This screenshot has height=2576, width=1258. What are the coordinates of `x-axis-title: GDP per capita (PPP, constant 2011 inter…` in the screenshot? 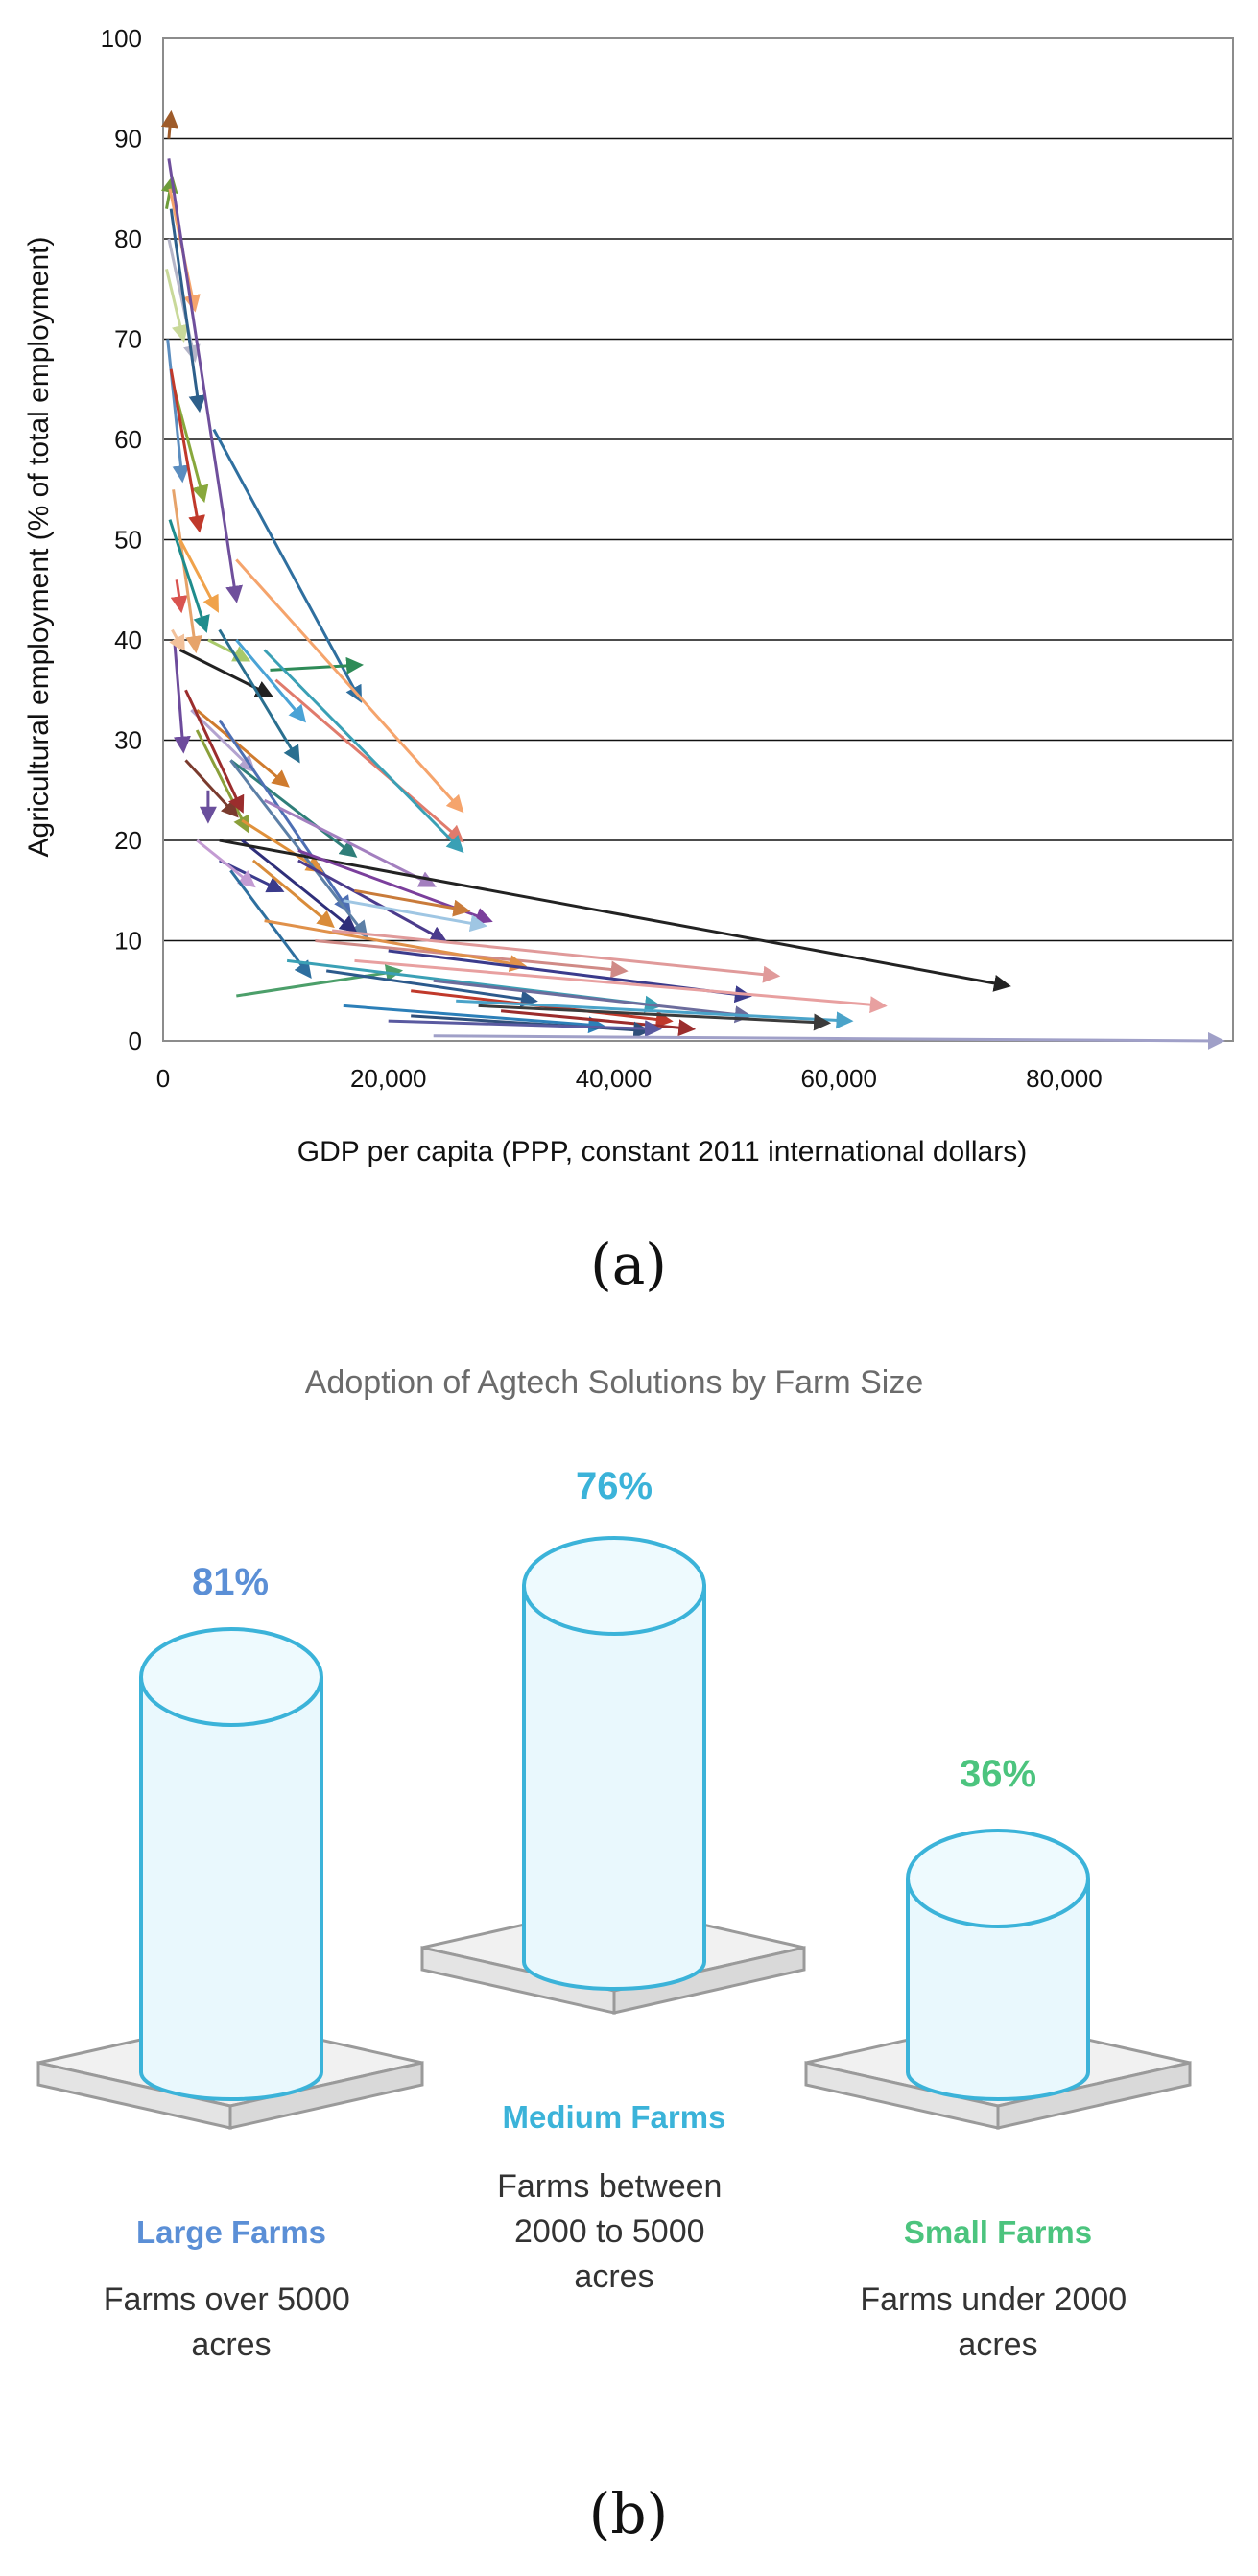 It's located at (662, 1152).